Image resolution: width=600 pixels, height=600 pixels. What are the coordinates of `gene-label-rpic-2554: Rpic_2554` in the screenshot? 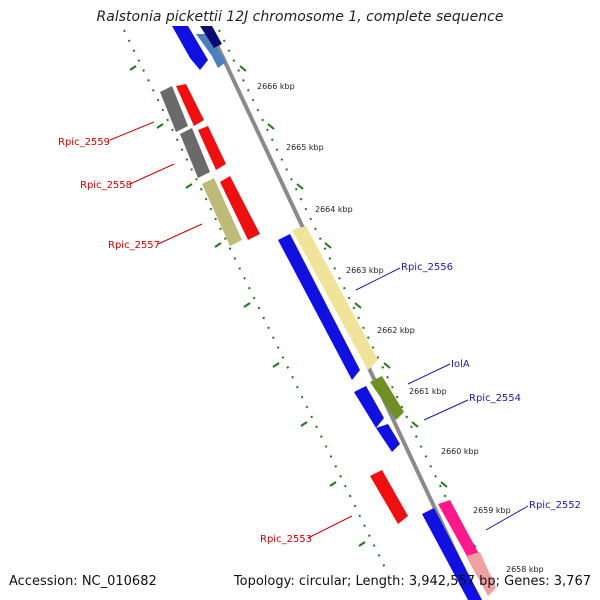 It's located at (495, 398).